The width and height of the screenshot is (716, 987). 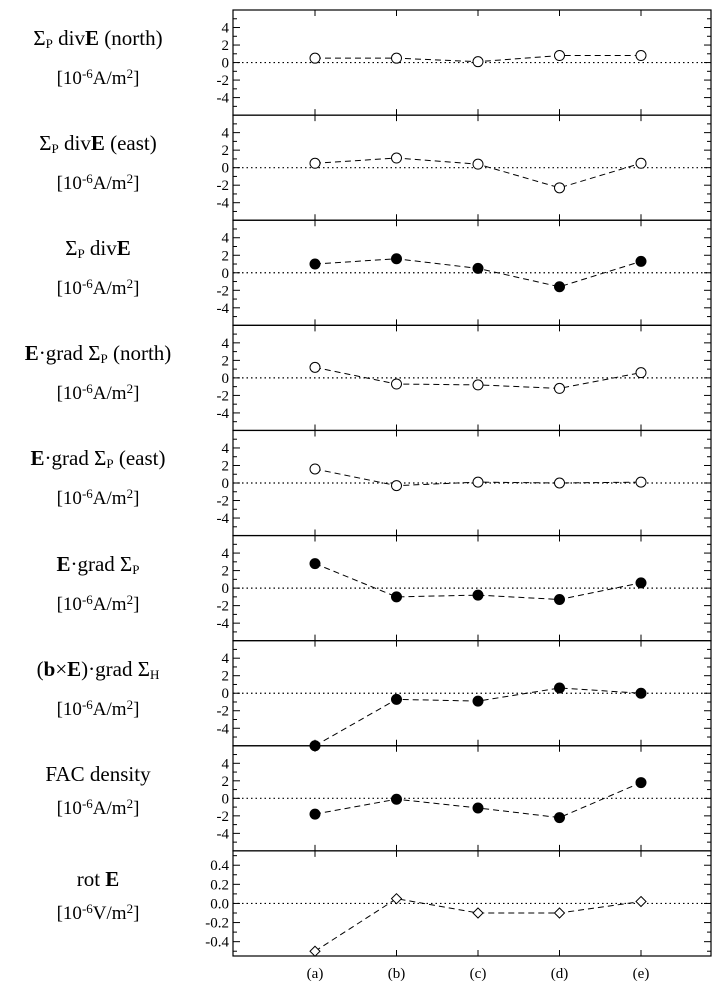 What do you see at coordinates (98, 478) in the screenshot?
I see `panel-label-p5: E·grad ΣP (east) [10-6A/m2]` at bounding box center [98, 478].